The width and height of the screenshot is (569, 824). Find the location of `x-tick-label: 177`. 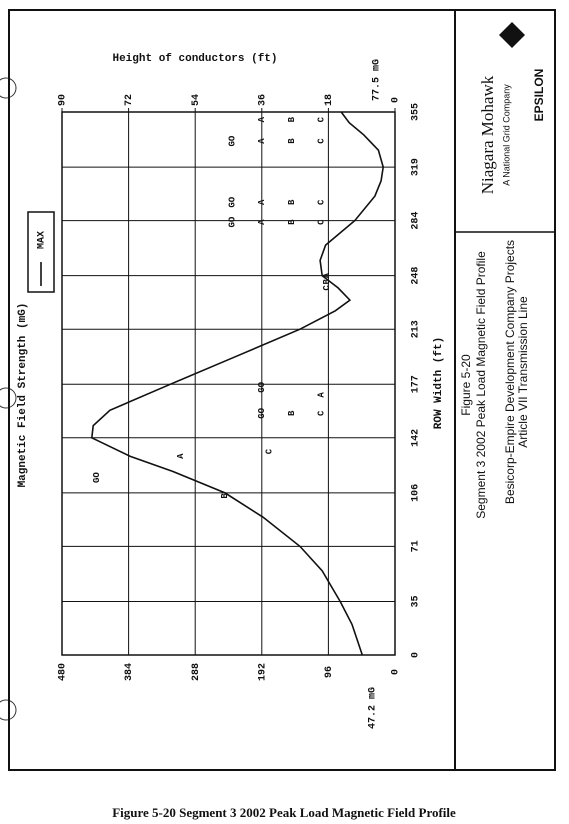

x-tick-label: 177 is located at coordinates (416, 384).